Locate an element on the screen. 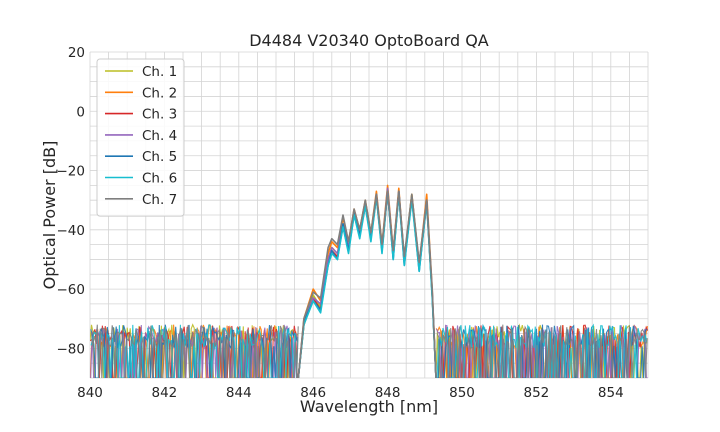 The image size is (720, 432). y-tick-label: −40 is located at coordinates (71, 231).